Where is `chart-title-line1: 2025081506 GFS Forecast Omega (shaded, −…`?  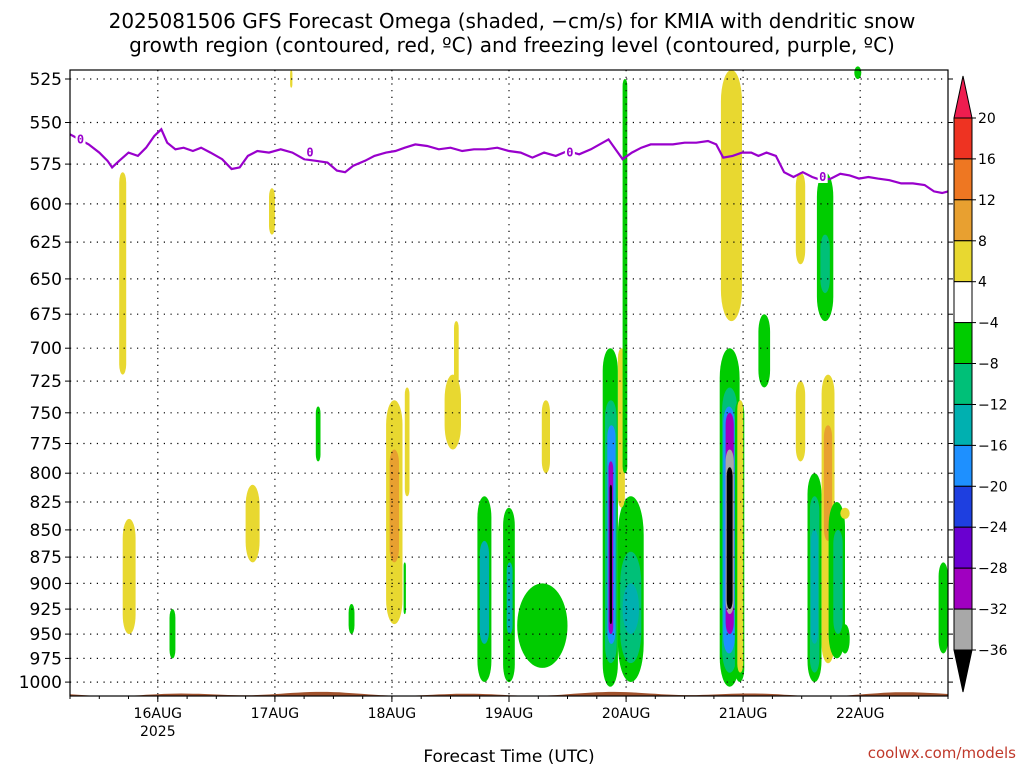 chart-title-line1: 2025081506 GFS Forecast Omega (shaded, −… is located at coordinates (512, 21).